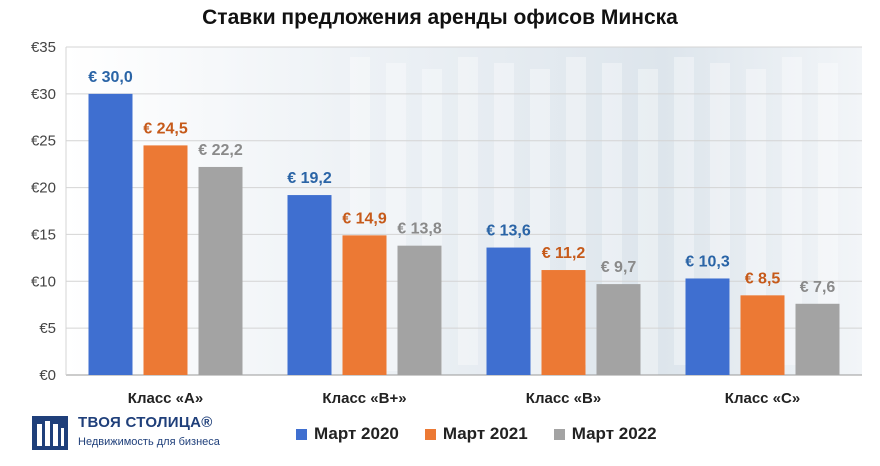 The height and width of the screenshot is (466, 880). I want to click on y-axis: €0 €5 €10 €15 €20 €25 €30 €35, so click(43, 211).